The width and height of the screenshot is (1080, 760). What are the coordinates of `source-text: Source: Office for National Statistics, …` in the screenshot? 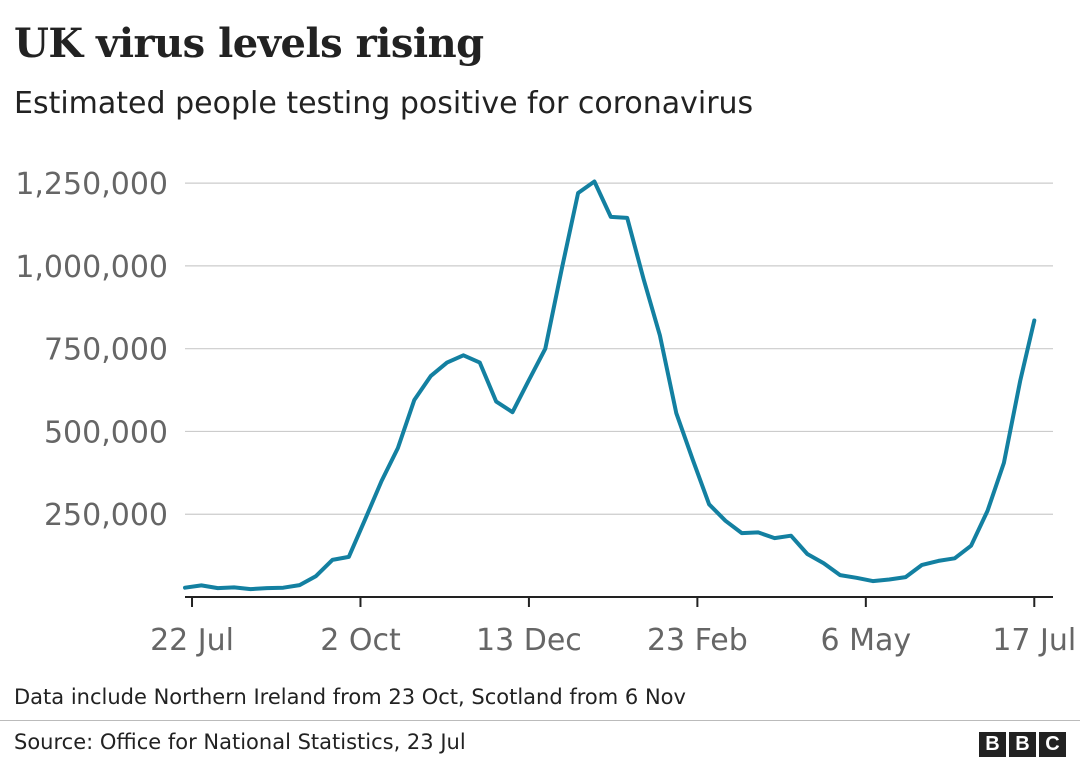 It's located at (240, 742).